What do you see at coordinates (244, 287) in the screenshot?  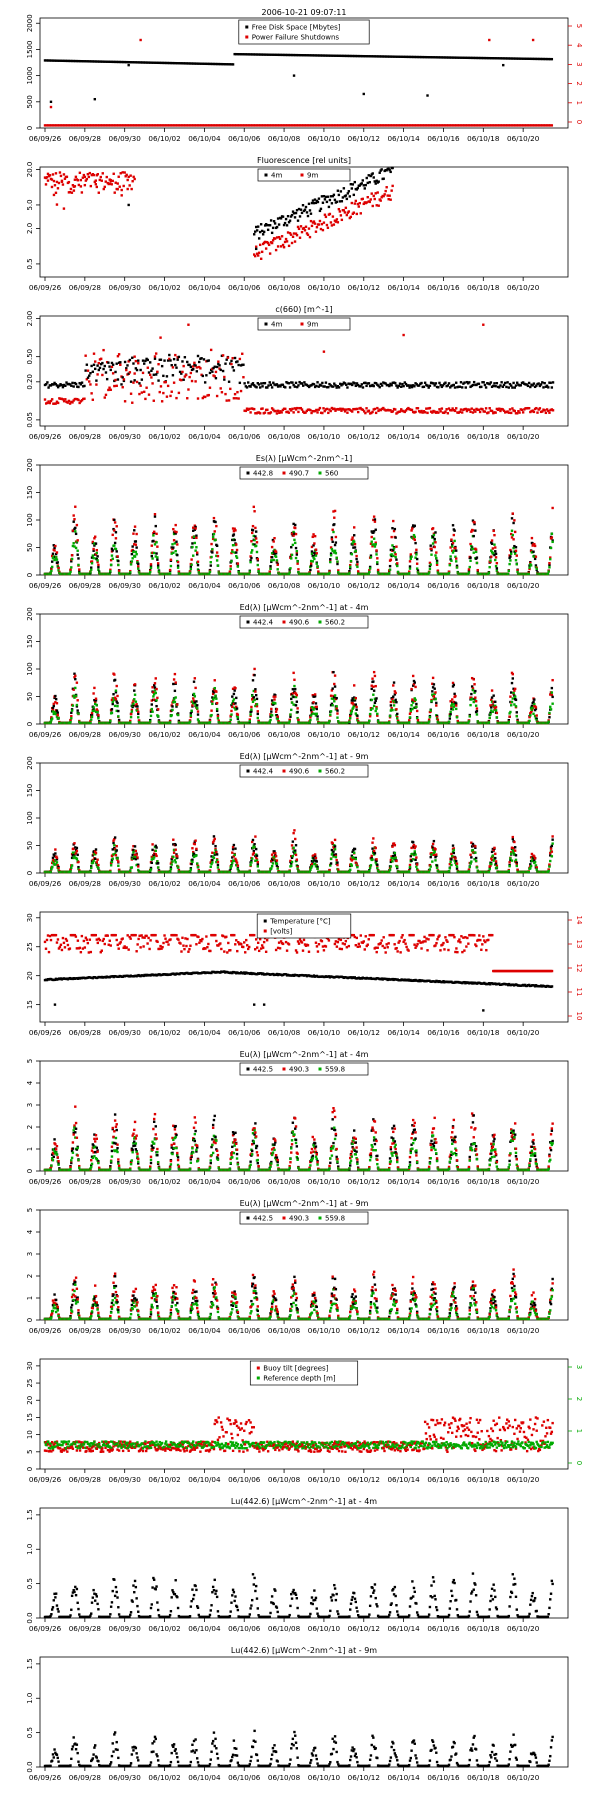 I see `x-tick-label: 06/10/06` at bounding box center [244, 287].